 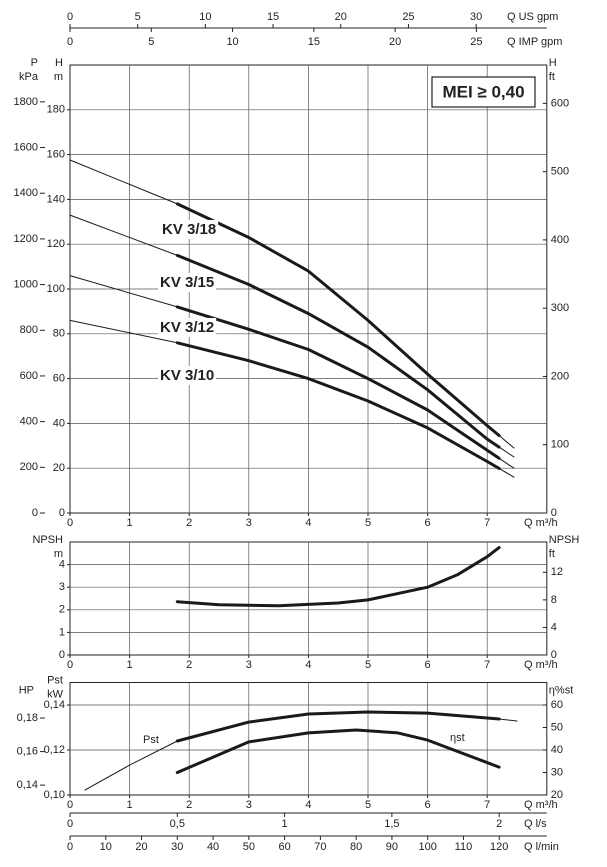 I want to click on x-tick-label: 4, so click(x=308, y=523).